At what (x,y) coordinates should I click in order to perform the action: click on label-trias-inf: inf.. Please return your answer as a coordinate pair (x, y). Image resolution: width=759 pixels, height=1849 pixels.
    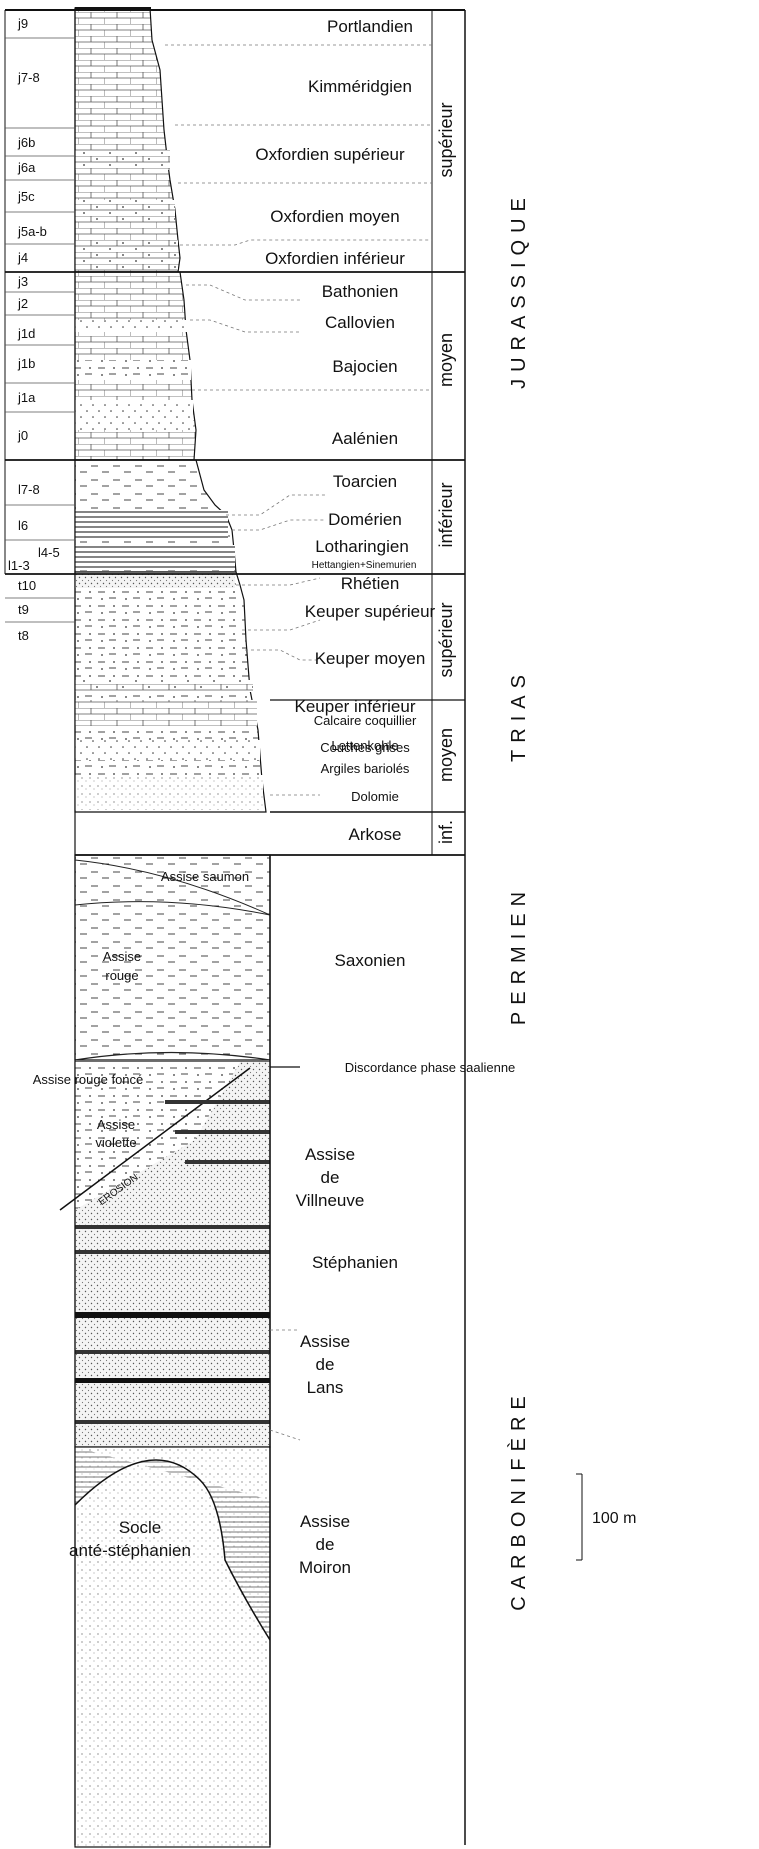
    Looking at the image, I should click on (446, 832).